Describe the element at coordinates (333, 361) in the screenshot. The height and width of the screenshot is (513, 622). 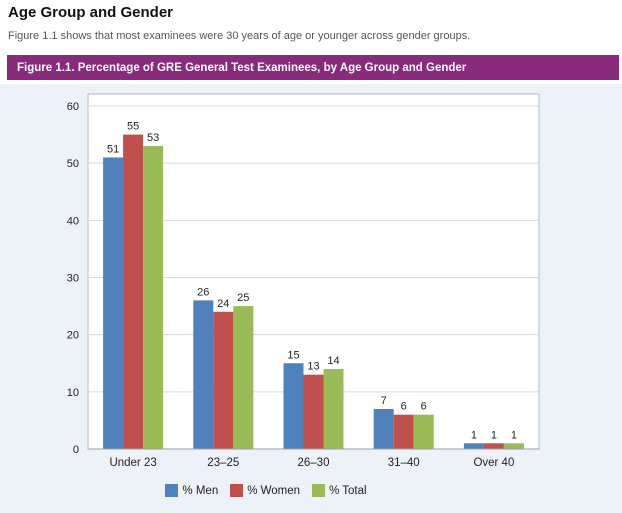
I see `bar-value-label: 14` at that location.